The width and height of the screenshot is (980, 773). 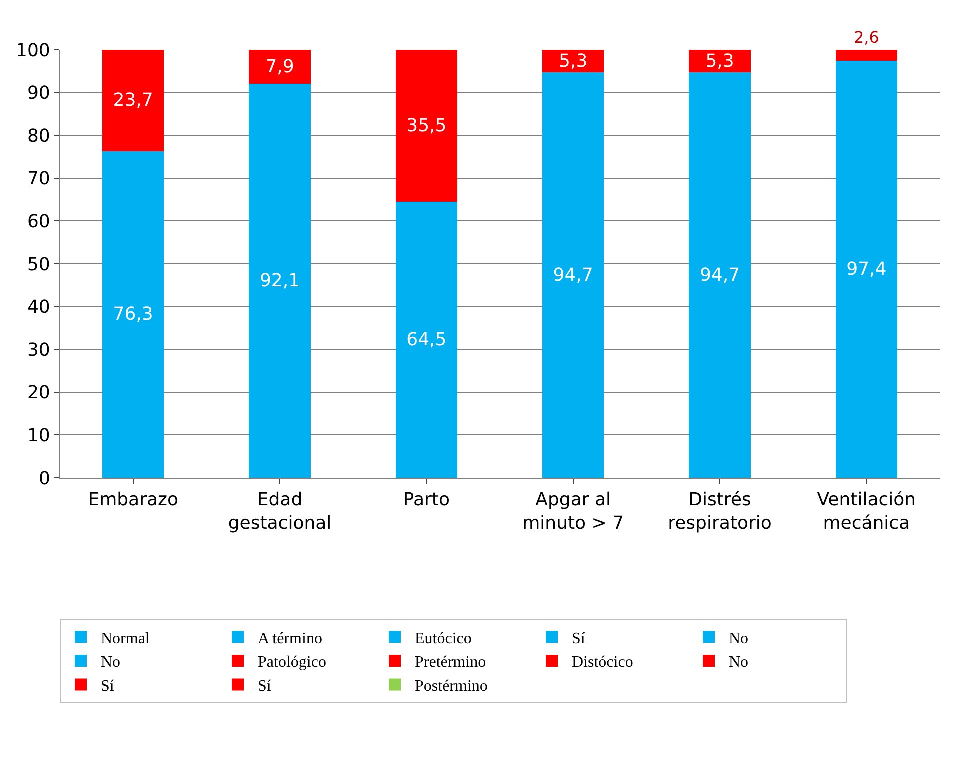 I want to click on legend-label: Eutócico, so click(x=443, y=639).